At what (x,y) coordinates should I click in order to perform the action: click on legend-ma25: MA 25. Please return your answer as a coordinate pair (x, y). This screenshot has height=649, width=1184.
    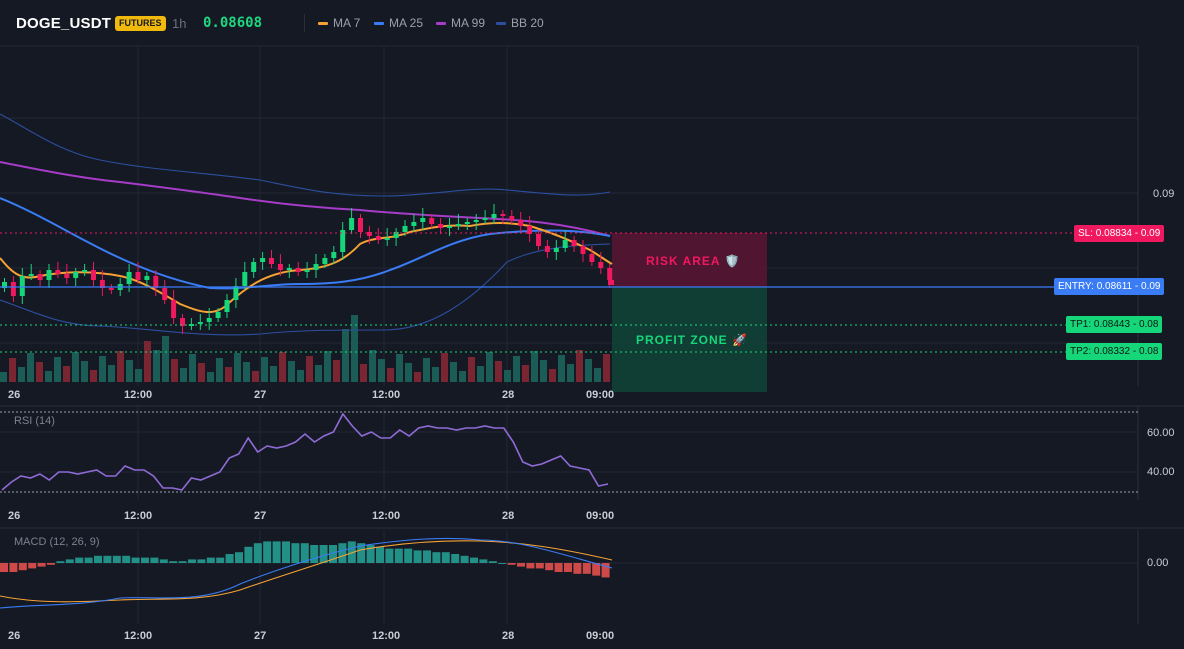
    Looking at the image, I should click on (398, 23).